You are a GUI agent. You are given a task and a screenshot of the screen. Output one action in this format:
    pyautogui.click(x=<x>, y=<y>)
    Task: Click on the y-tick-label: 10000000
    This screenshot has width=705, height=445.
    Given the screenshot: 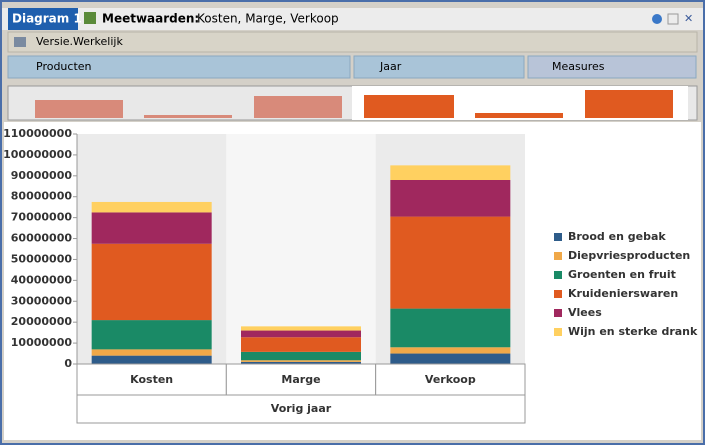 What is the action you would take?
    pyautogui.click(x=42, y=342)
    